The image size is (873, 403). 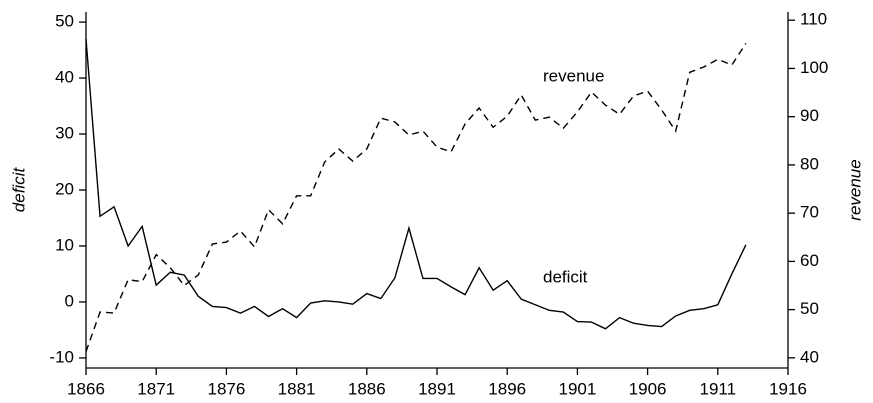 What do you see at coordinates (809, 212) in the screenshot?
I see `y2-tick-label: 70` at bounding box center [809, 212].